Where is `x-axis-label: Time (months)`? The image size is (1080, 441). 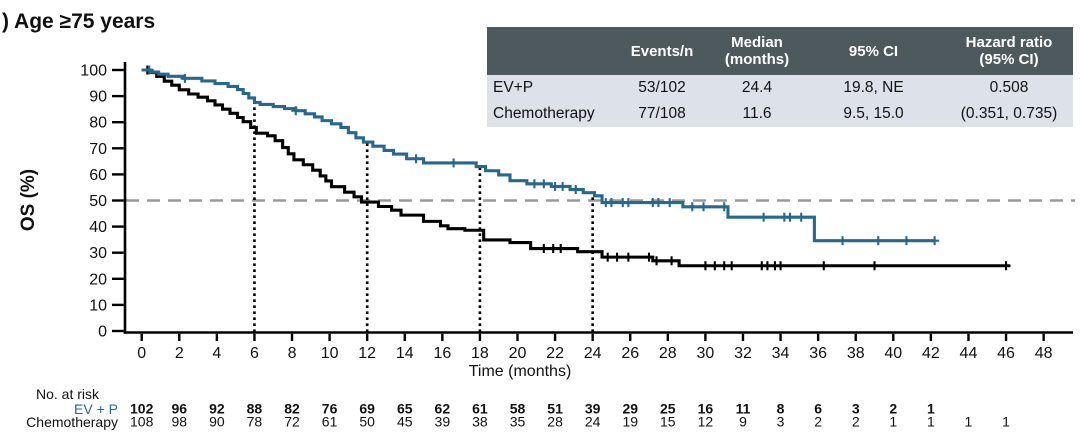
x-axis-label: Time (months) is located at coordinates (520, 371).